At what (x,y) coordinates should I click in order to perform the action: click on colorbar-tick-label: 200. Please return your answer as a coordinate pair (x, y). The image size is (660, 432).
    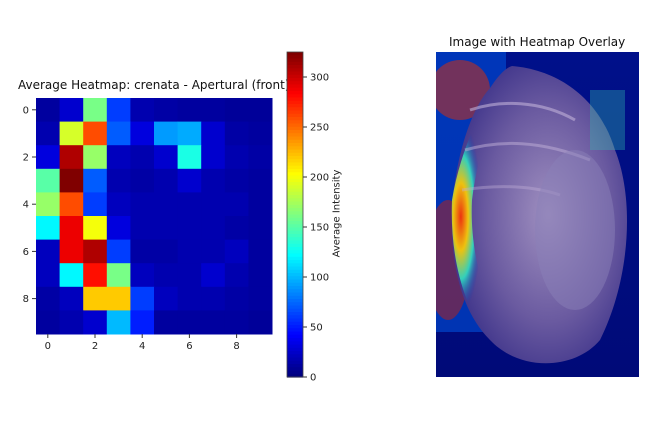
    Looking at the image, I should click on (319, 178).